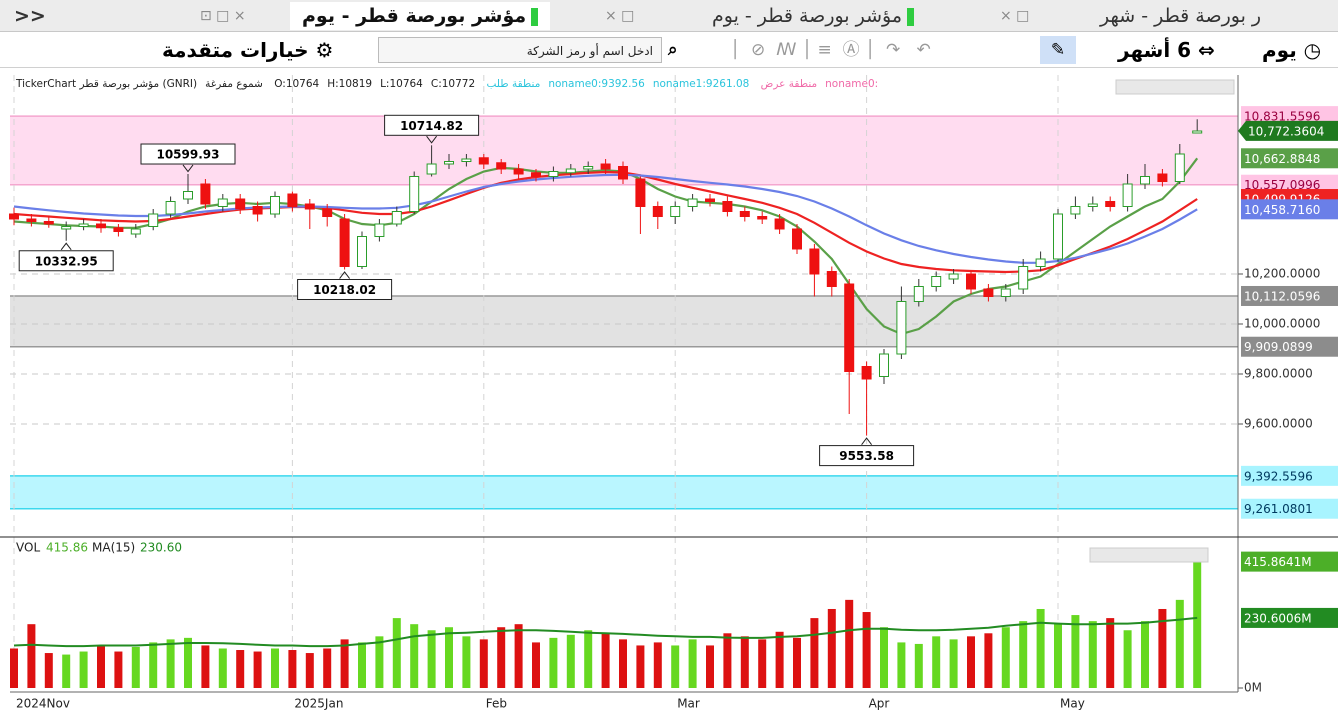 The height and width of the screenshot is (713, 1338). Describe the element at coordinates (1286, 131) in the screenshot. I see `last-price: 10,772.3604` at that location.